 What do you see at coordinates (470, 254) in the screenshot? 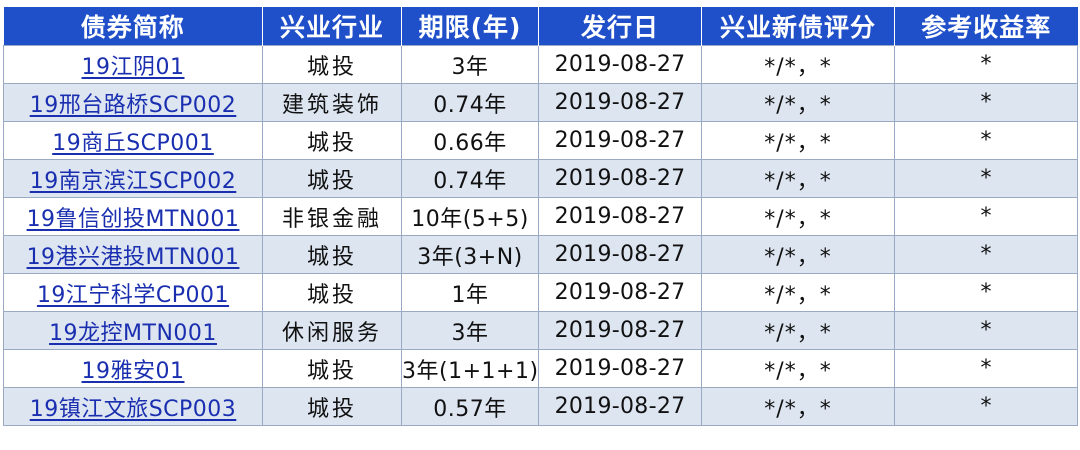
I see `cell-term: 3年(3+N)` at bounding box center [470, 254].